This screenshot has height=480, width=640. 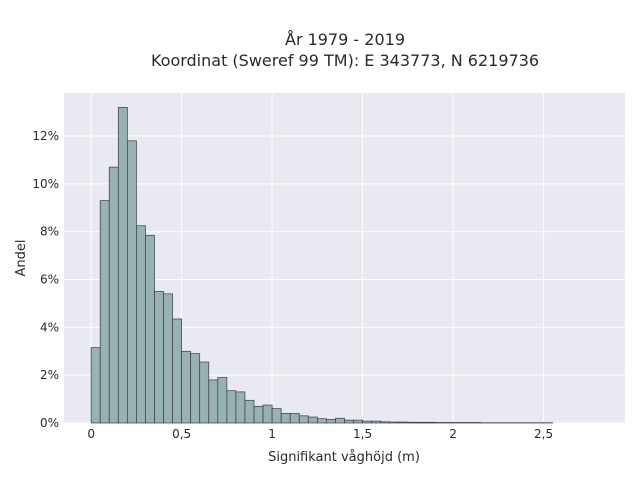 I want to click on x-tick-label: 1,5, so click(x=362, y=434).